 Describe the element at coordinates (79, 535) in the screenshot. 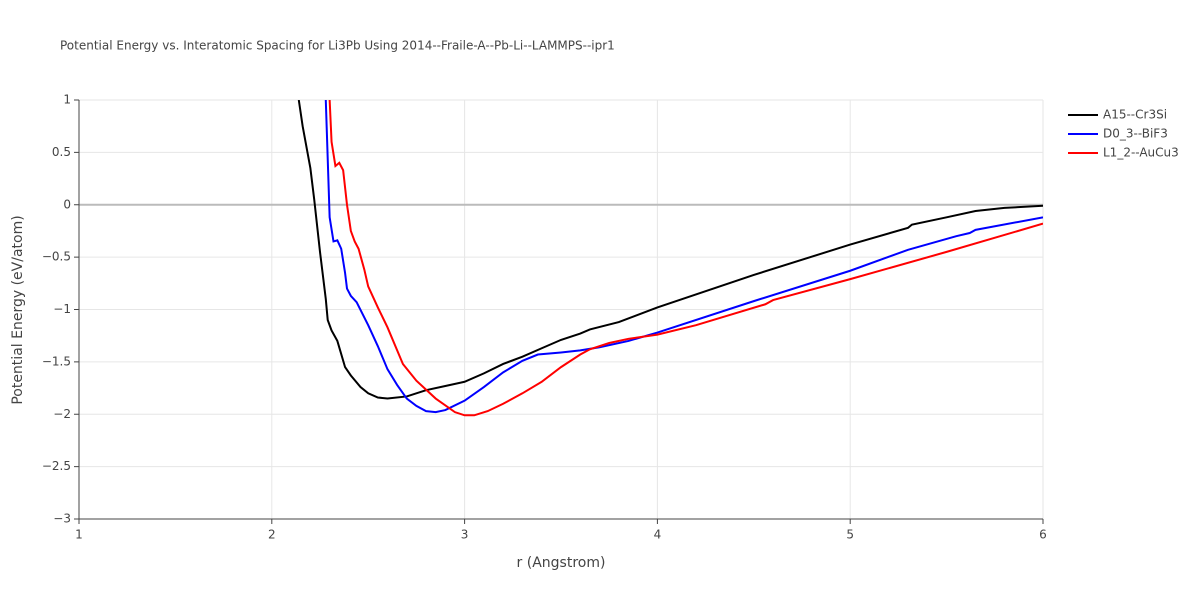

I see `x-tick-label: 1` at that location.